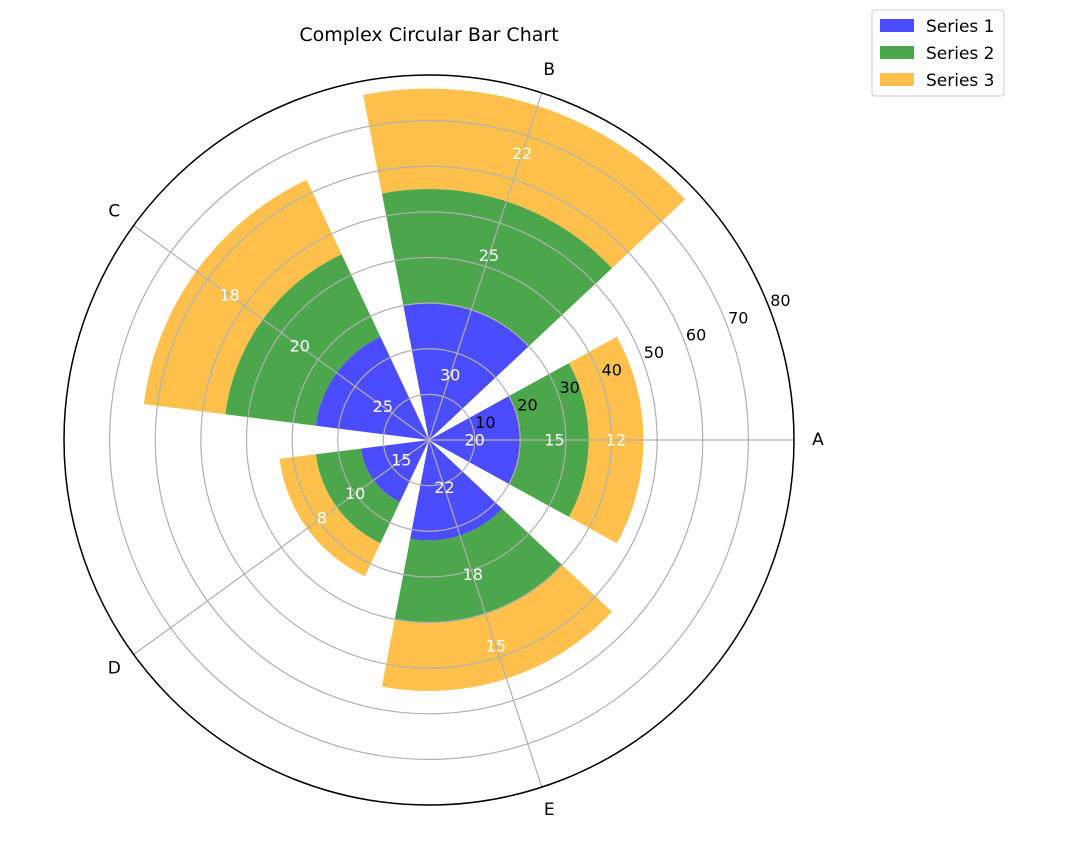 The image size is (1084, 842). Describe the element at coordinates (466, 371) in the screenshot. I see `bar-series-1-b` at that location.